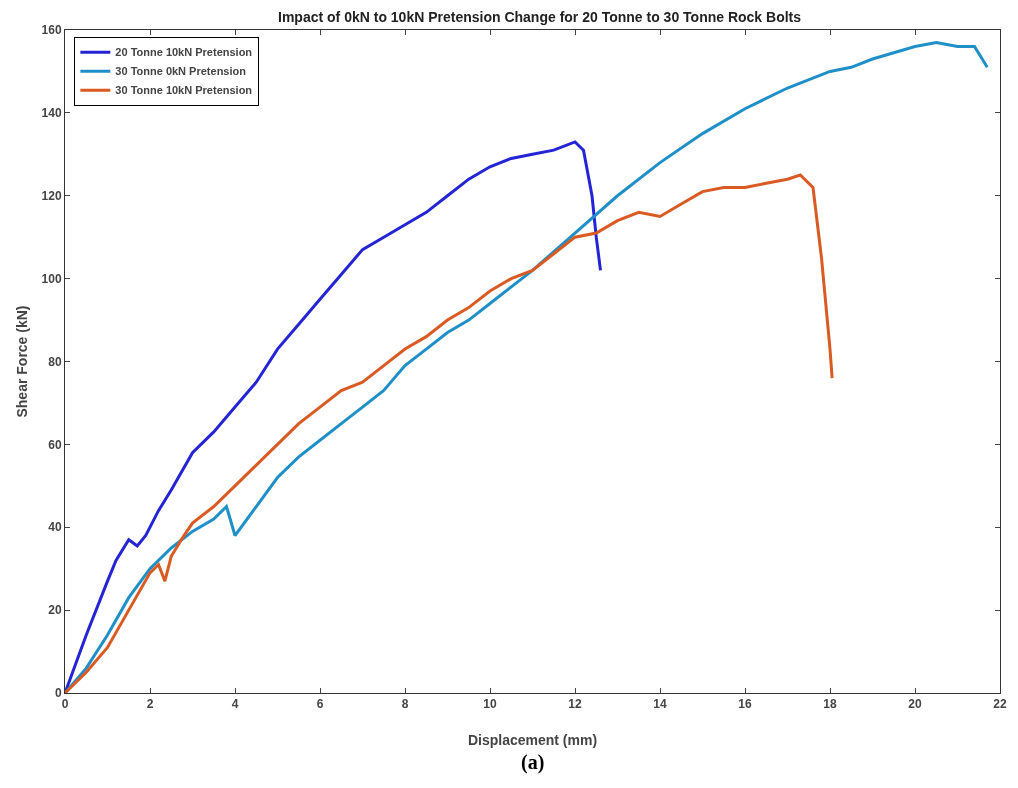 This screenshot has height=788, width=1018. Describe the element at coordinates (181, 71) in the screenshot. I see `legend-label: 30 Tonne 0kN Pretension` at that location.